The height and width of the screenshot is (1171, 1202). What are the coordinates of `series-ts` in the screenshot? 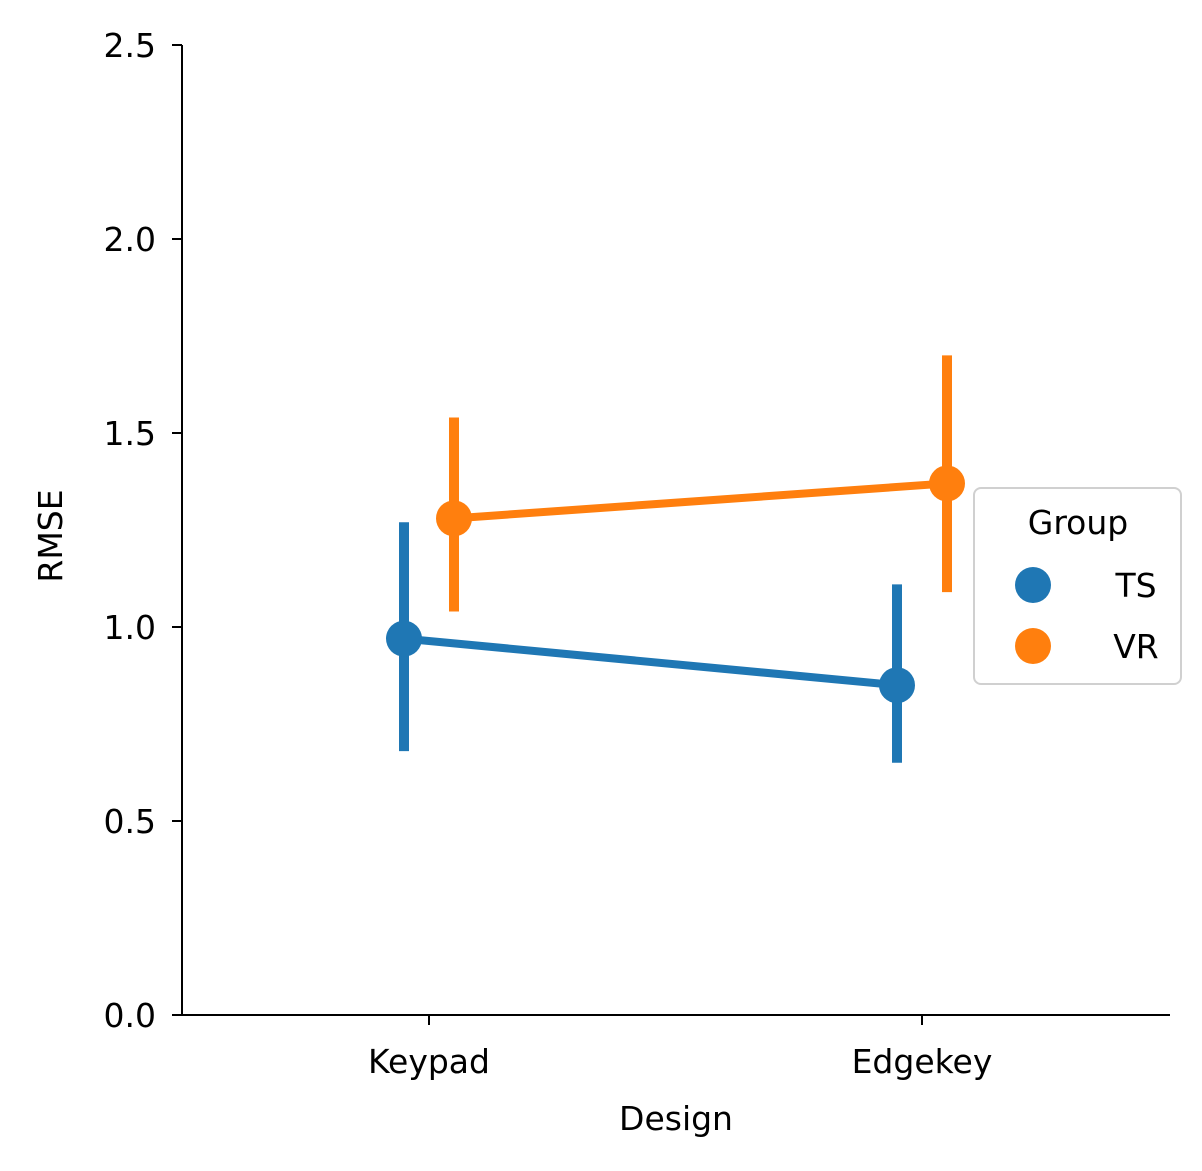 It's located at (650, 642).